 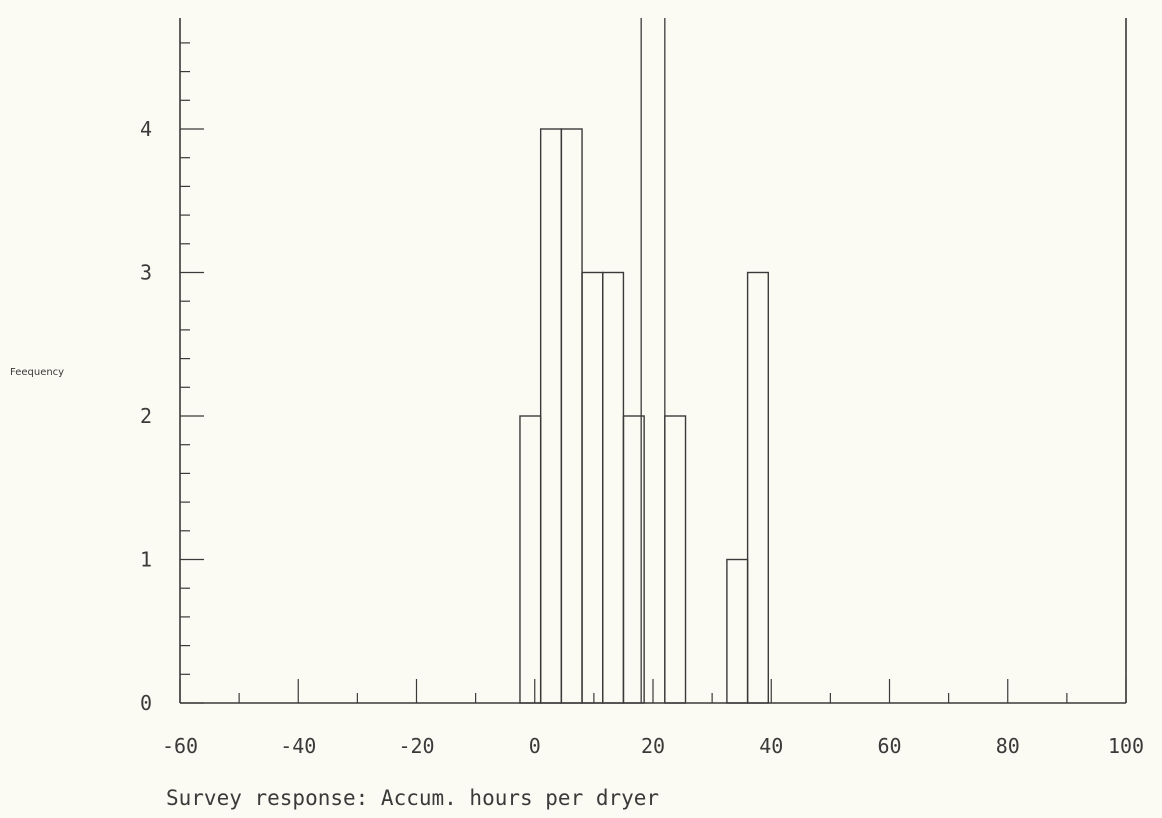 I want to click on x-tick-label: 100, so click(x=1126, y=746).